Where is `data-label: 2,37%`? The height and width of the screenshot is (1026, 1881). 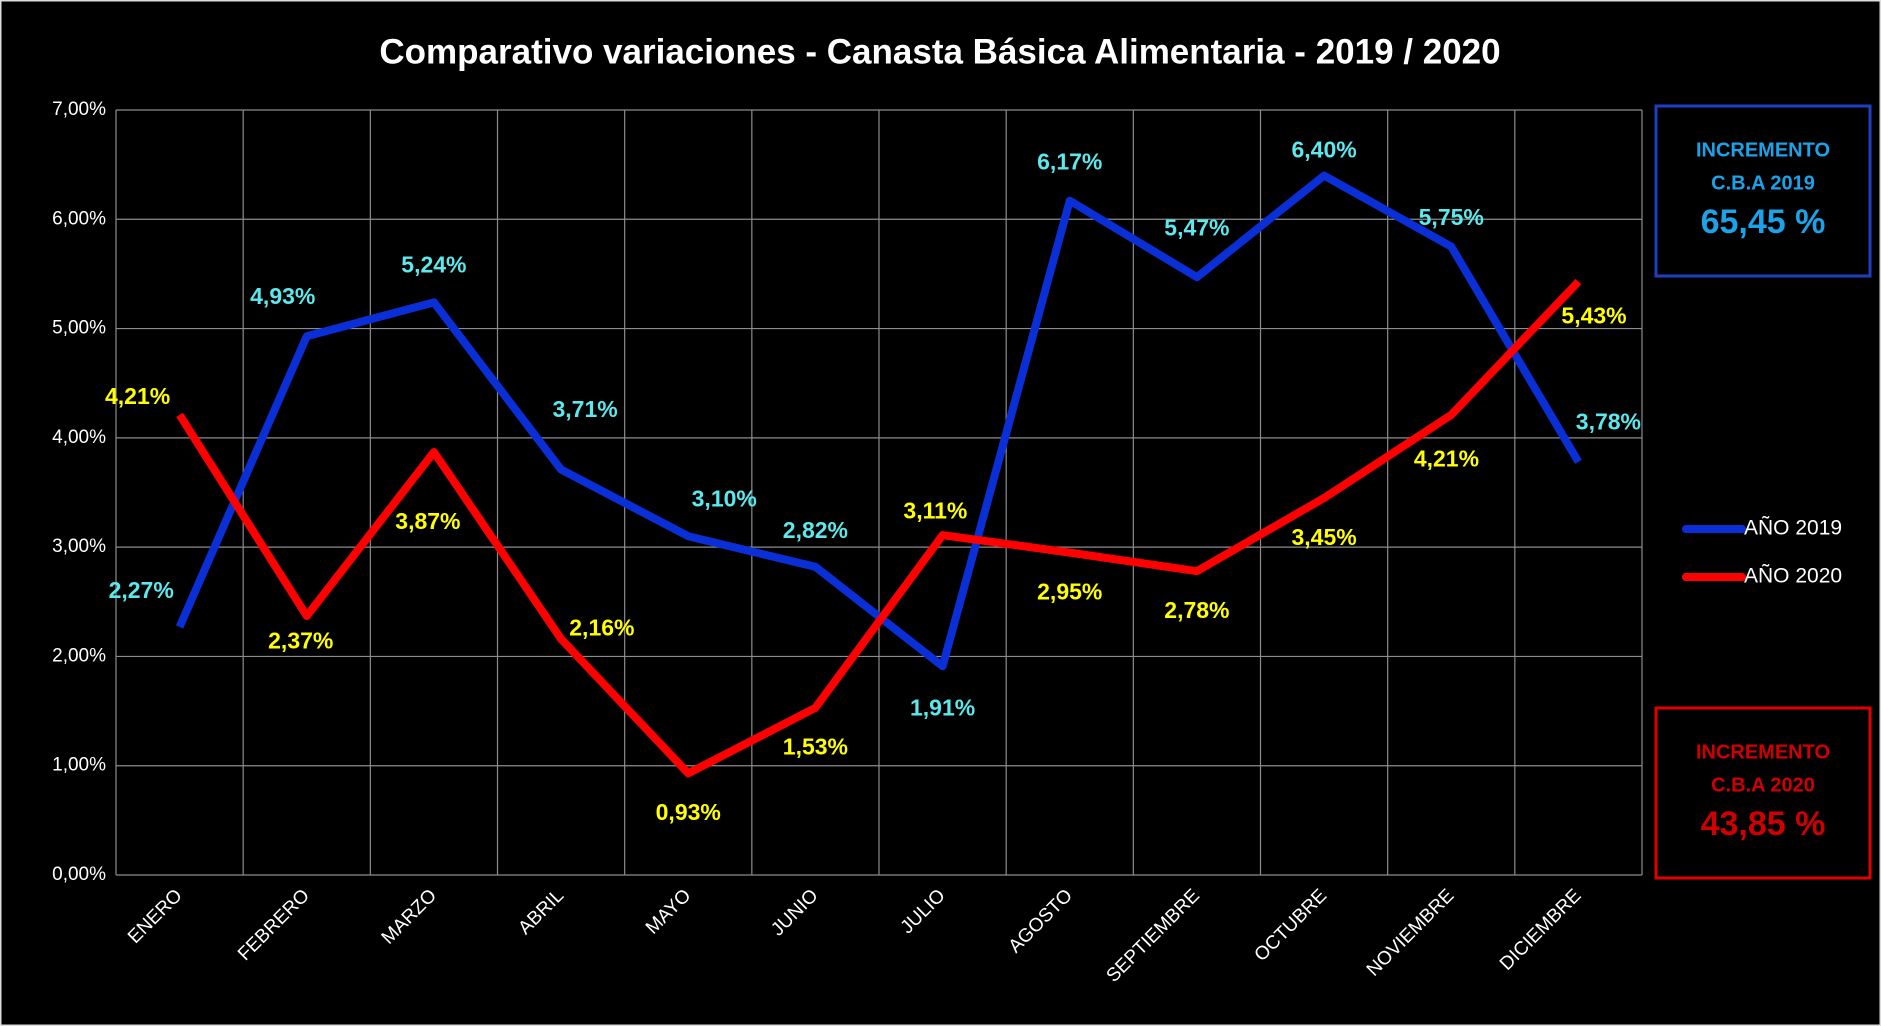
data-label: 2,37% is located at coordinates (300, 640).